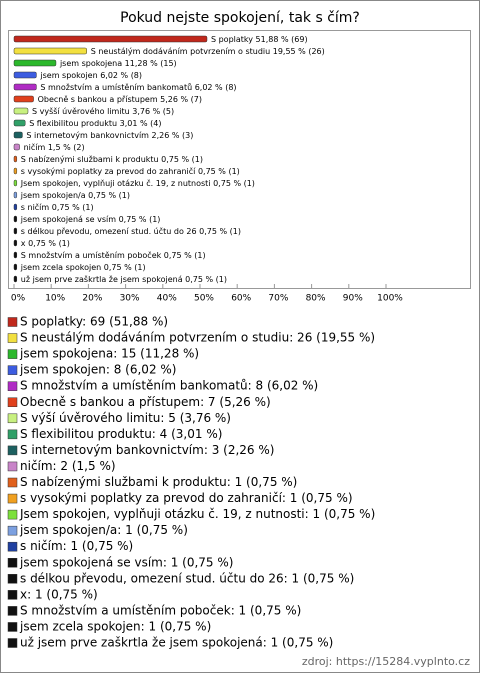  I want to click on value-label: 11,28 % (15), so click(151, 63).